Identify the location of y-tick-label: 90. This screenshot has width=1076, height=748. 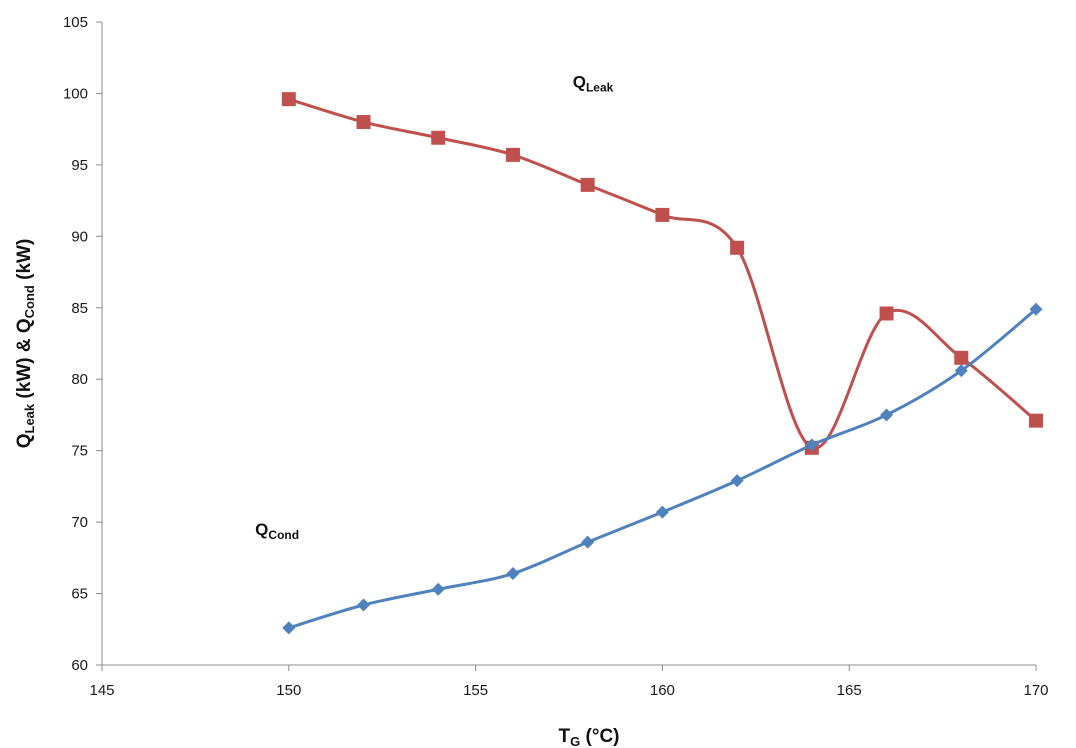
(79, 236).